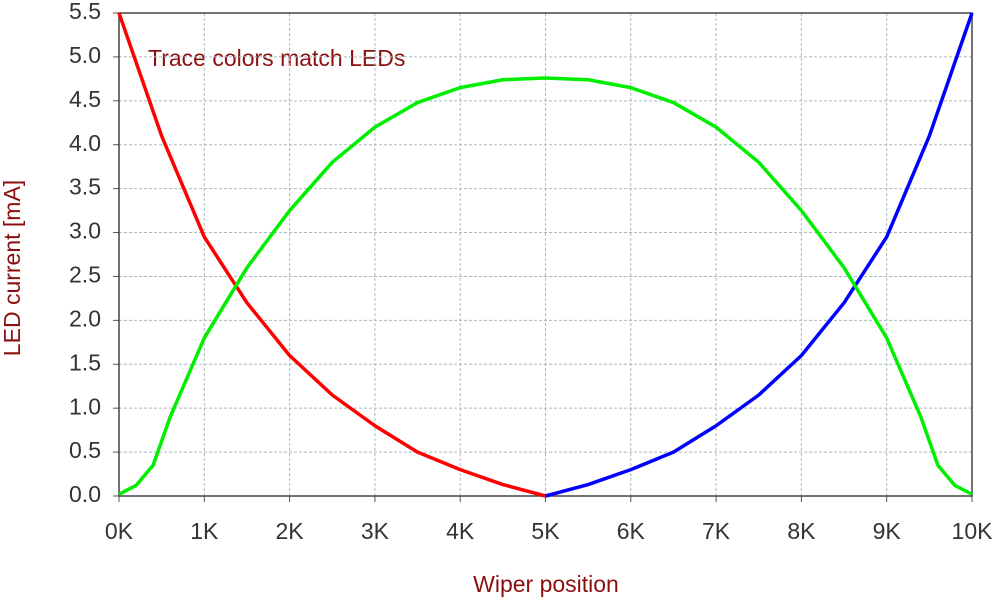 Image resolution: width=1000 pixels, height=607 pixels. I want to click on y-tick-label: 5.5, so click(85, 12).